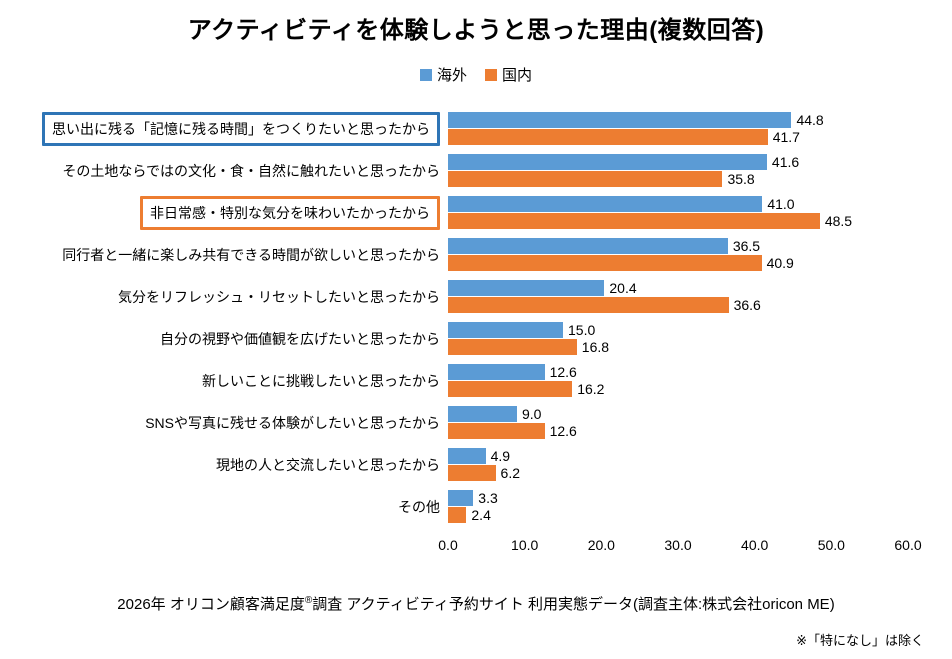 Image resolution: width=952 pixels, height=659 pixels. What do you see at coordinates (292, 422) in the screenshot?
I see `category-label: SNSや写真に残せる体験がしたいと思ったから` at bounding box center [292, 422].